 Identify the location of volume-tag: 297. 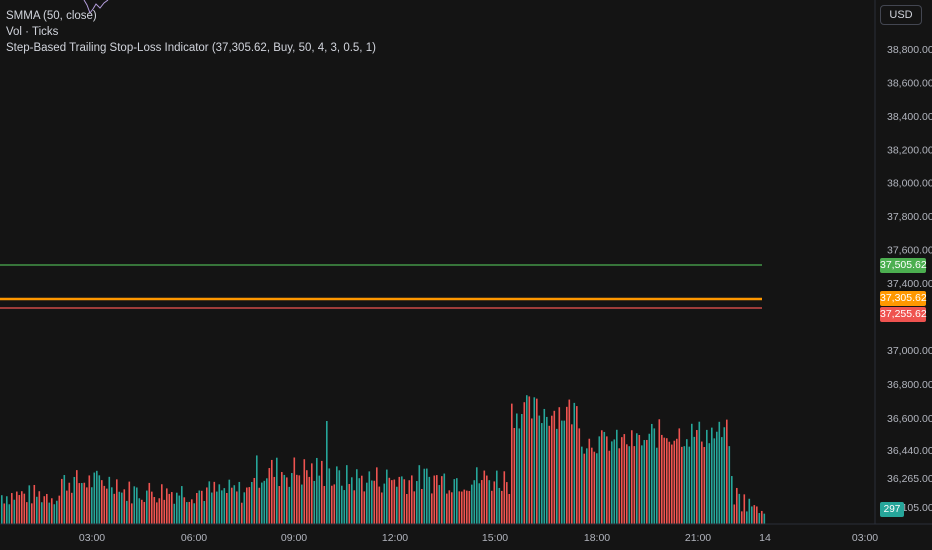
(892, 509).